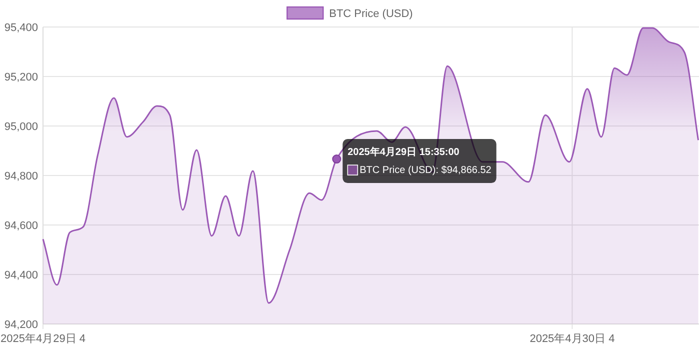 This screenshot has height=349, width=700. What do you see at coordinates (21, 28) in the screenshot?
I see `y-tick-label: 95,400` at bounding box center [21, 28].